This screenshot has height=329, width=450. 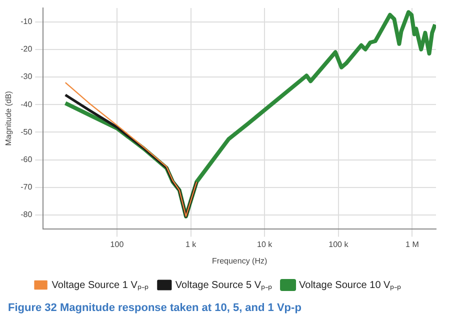 What do you see at coordinates (240, 261) in the screenshot?
I see `x-axis-title: Frequency (Hz)` at bounding box center [240, 261].